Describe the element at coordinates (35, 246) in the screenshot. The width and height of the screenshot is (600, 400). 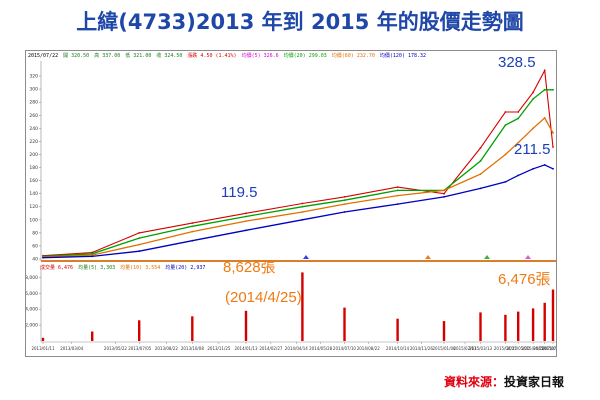
I see `price-tick-label: 60` at that location.